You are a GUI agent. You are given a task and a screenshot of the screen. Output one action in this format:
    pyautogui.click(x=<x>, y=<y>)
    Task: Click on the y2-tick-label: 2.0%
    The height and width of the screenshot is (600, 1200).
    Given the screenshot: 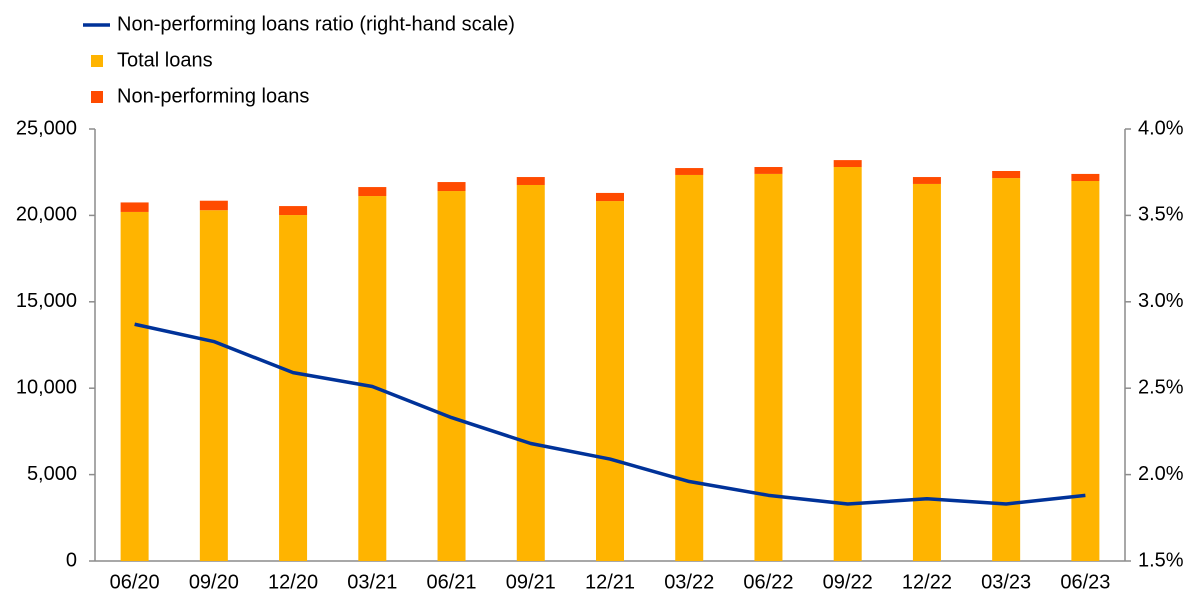 What is the action you would take?
    pyautogui.click(x=1161, y=474)
    